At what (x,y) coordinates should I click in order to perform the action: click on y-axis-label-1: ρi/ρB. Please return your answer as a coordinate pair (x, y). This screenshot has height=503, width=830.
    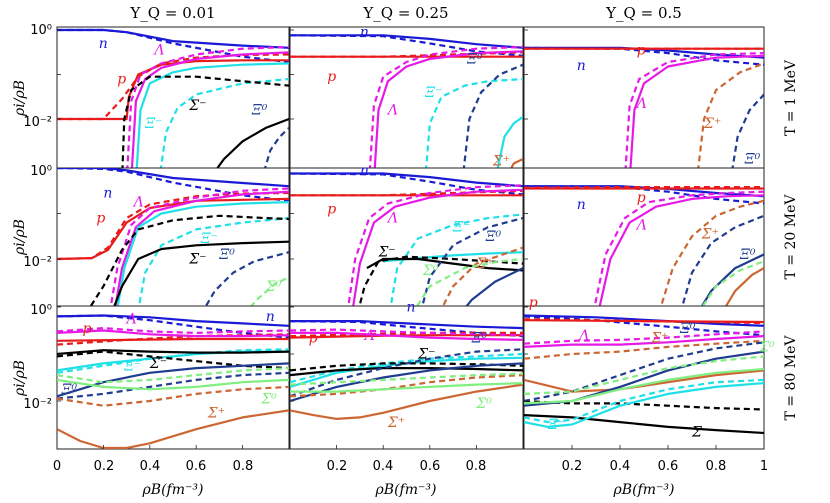
    Looking at the image, I should click on (20, 237).